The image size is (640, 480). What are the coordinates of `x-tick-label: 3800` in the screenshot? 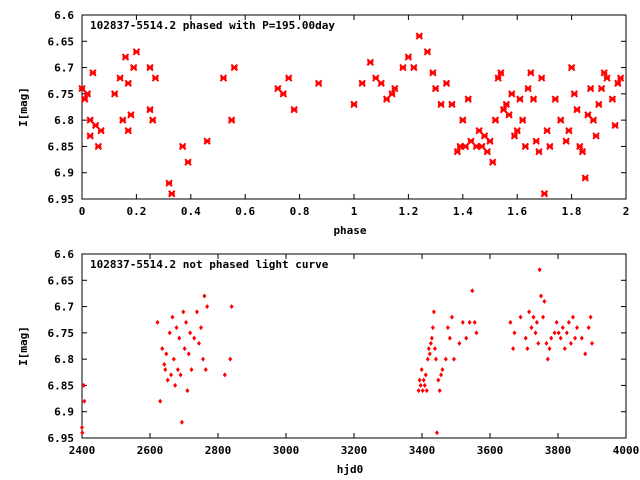 It's located at (558, 450).